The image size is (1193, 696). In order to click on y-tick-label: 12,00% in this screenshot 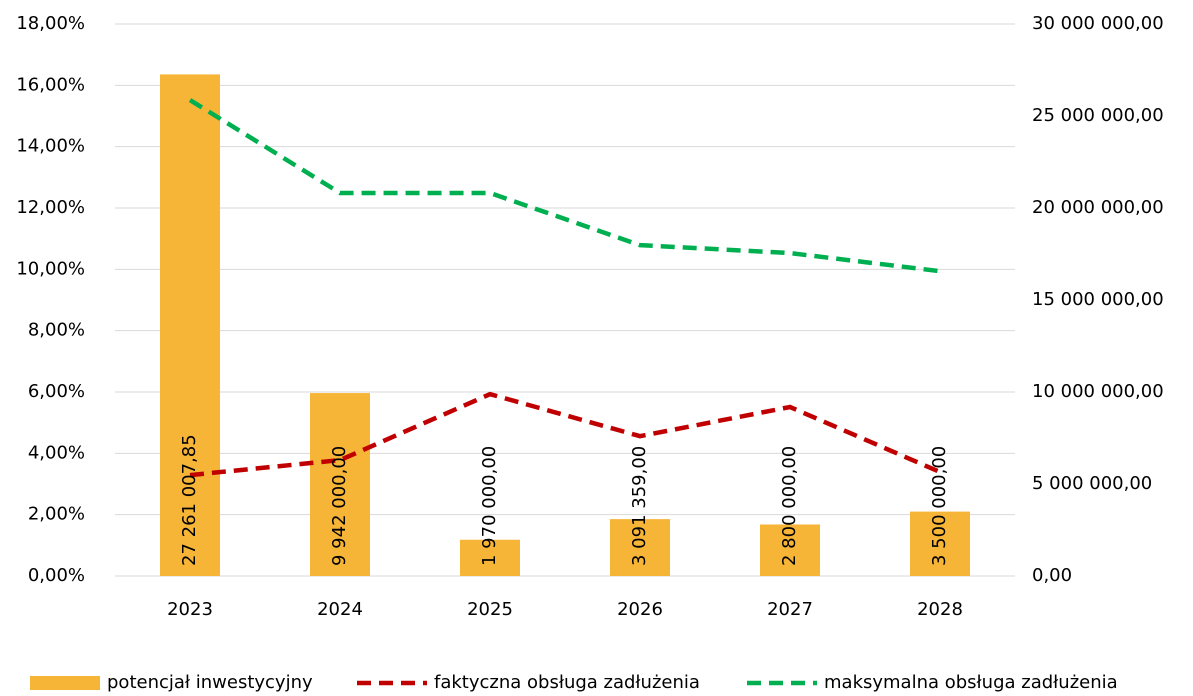, I will do `click(50, 207)`.